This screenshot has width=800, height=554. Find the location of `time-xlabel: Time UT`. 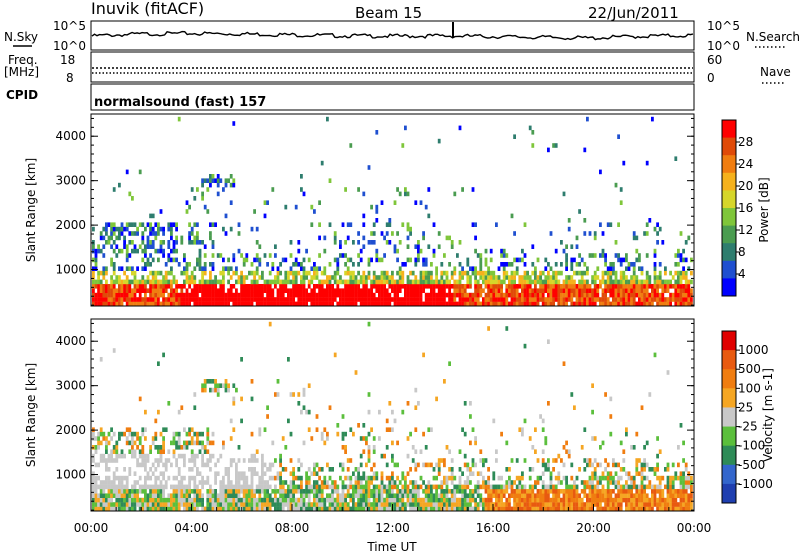

time-xlabel: Time UT is located at coordinates (391, 547).